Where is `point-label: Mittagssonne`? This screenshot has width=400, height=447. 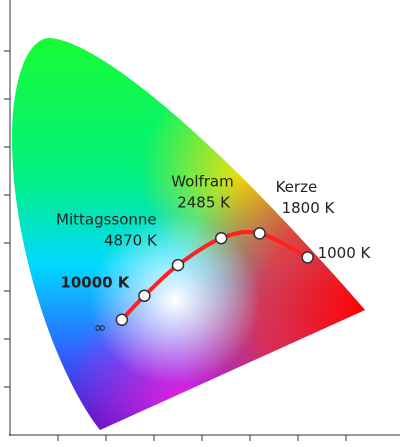
point-label: Mittagssonne is located at coordinates (106, 220).